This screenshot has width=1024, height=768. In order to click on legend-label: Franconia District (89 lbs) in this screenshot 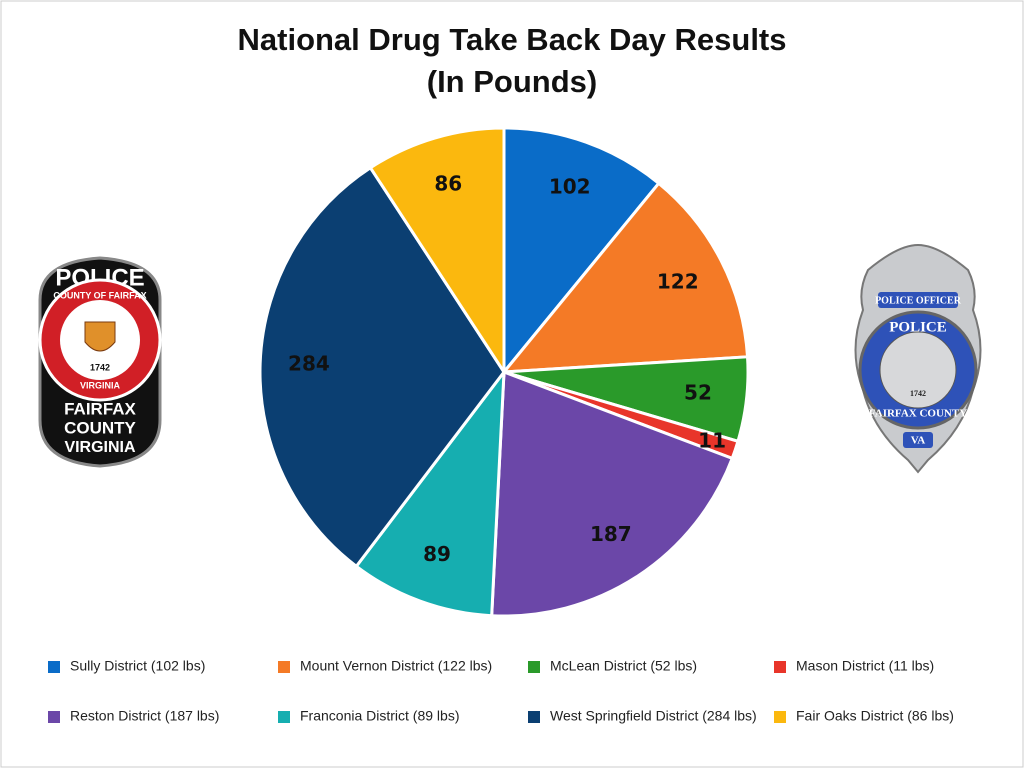, I will do `click(380, 716)`.